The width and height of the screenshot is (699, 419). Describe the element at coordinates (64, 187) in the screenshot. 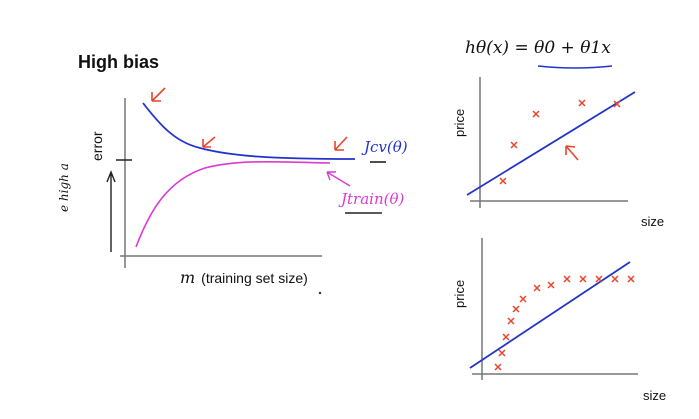

I see `handwritten-note: e high a` at that location.